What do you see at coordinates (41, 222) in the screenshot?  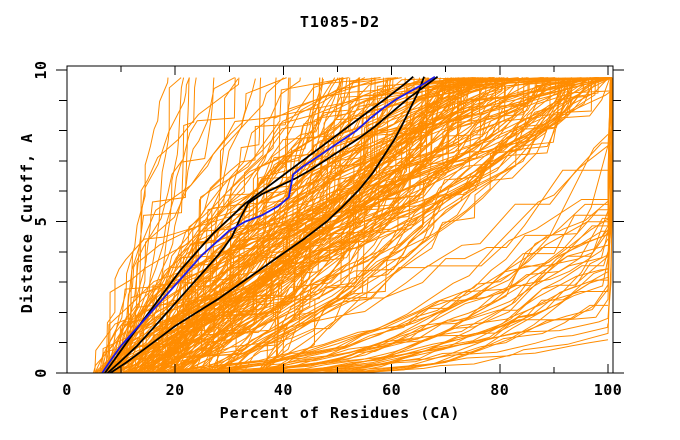 I see `y-tick-label: 5` at bounding box center [41, 222].